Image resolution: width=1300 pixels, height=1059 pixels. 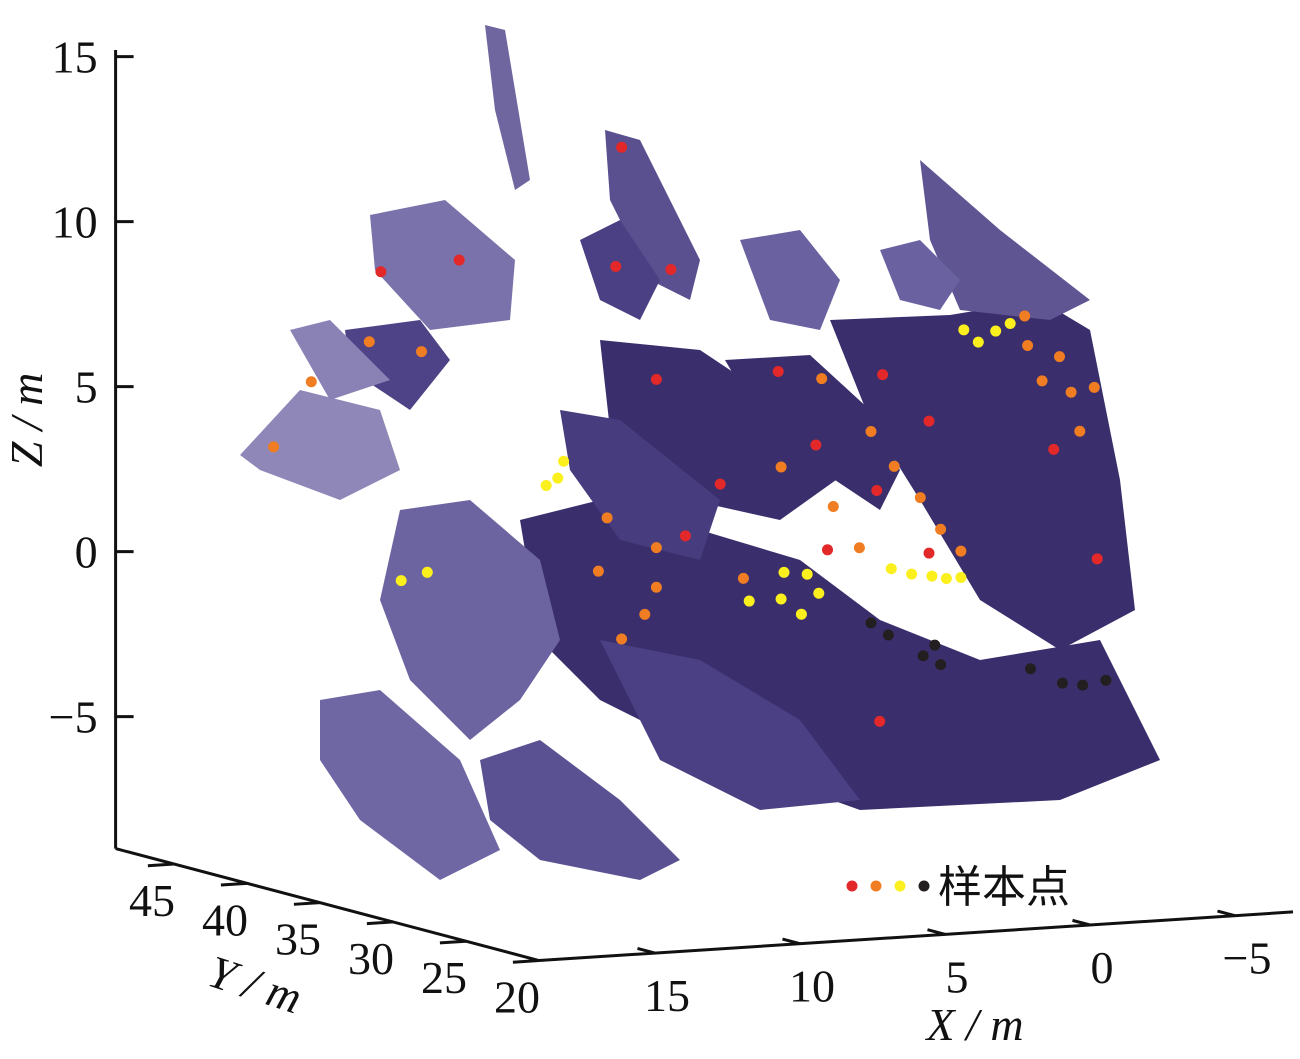 I want to click on legend: 样本点, so click(x=958, y=887).